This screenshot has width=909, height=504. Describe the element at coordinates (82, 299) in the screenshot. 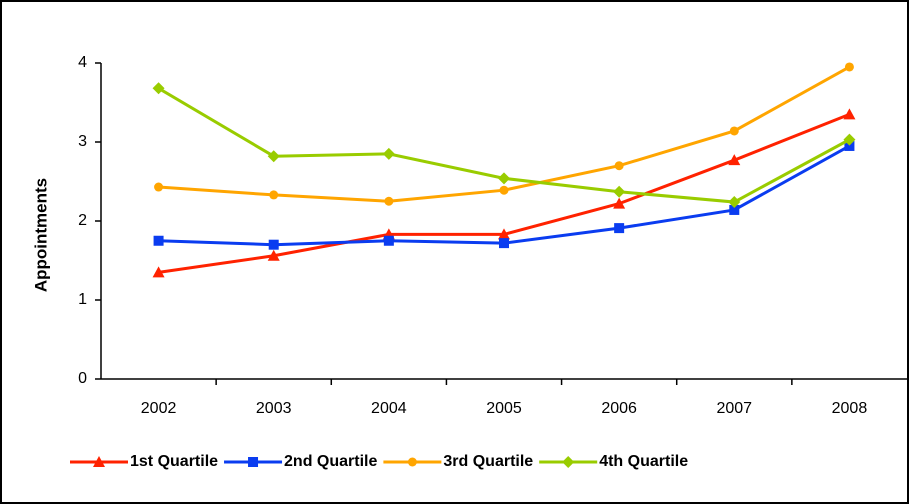

I see `y-tick-label: 1` at that location.